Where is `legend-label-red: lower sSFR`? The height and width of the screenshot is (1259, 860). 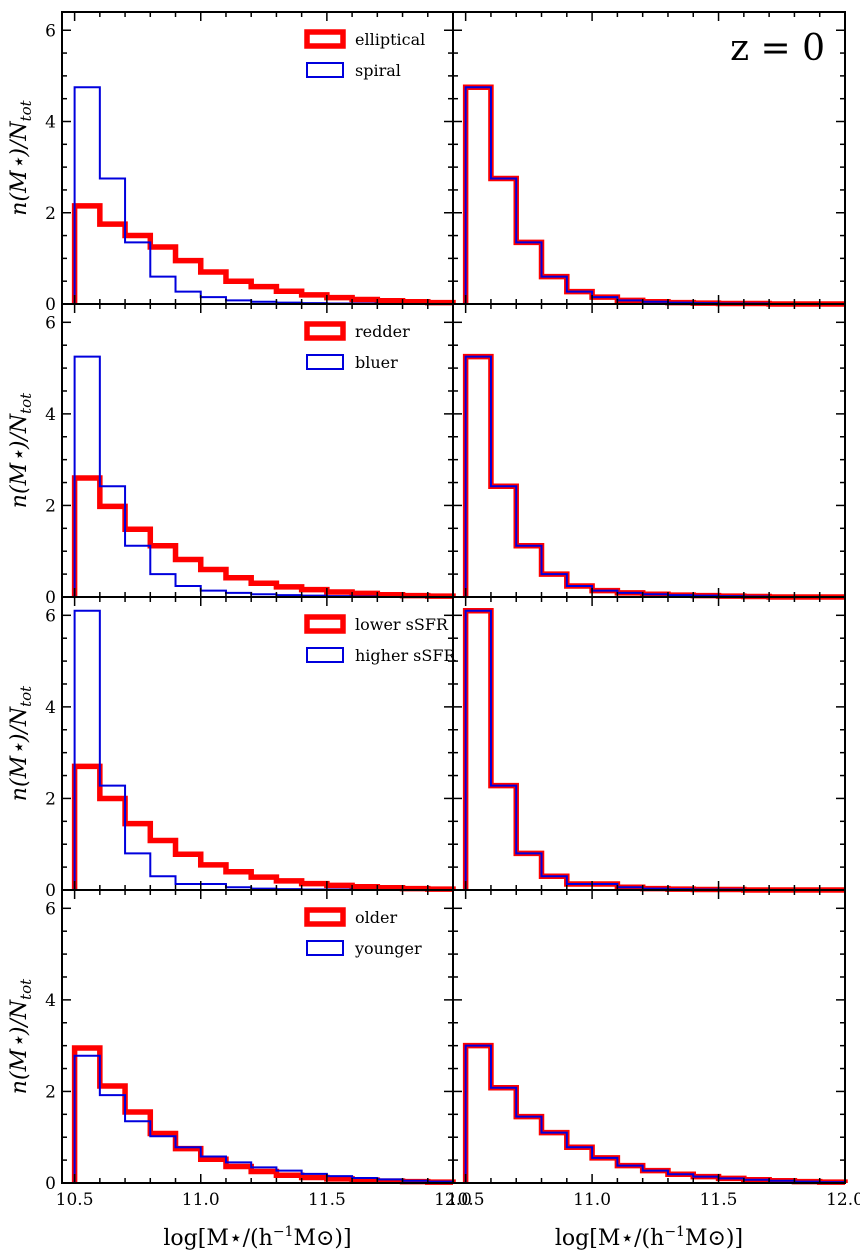 legend-label-red: lower sSFR is located at coordinates (402, 624).